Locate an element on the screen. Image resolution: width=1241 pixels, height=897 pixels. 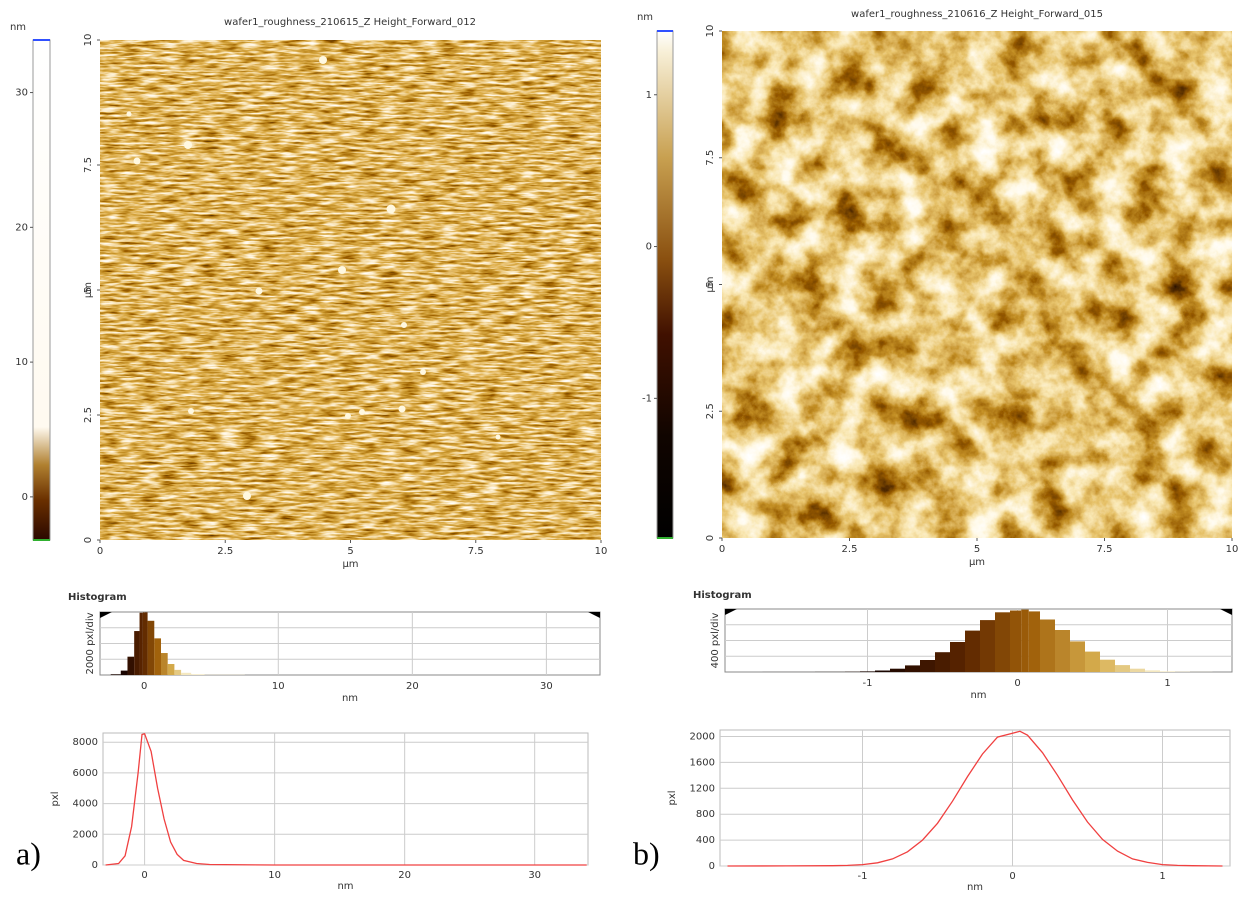
histogram-tick-label: 30 is located at coordinates (546, 686).